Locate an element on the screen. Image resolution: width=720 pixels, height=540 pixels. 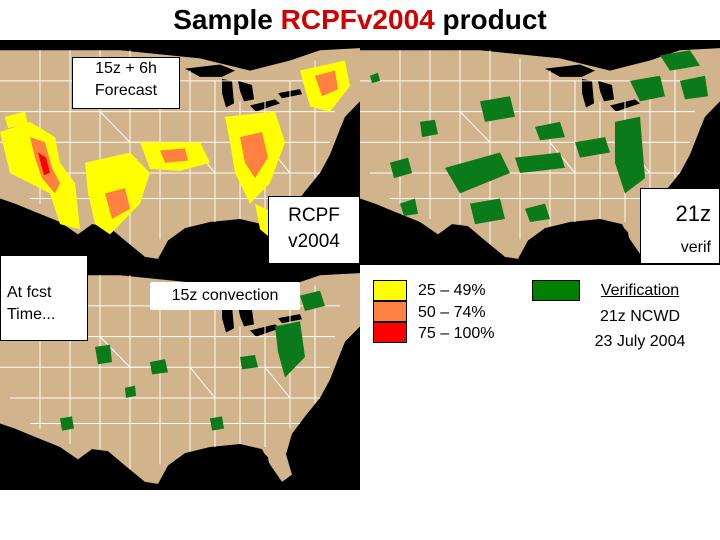
forecast-label: 15z + 6h Forecast is located at coordinates (126, 83).